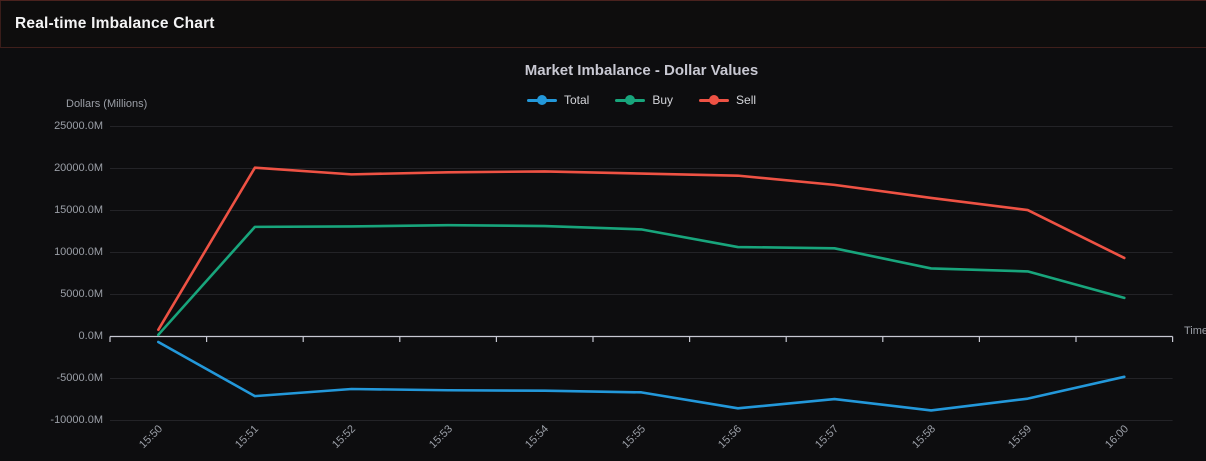  Describe the element at coordinates (76, 420) in the screenshot. I see `y-tick-label: -10000.0M` at that location.